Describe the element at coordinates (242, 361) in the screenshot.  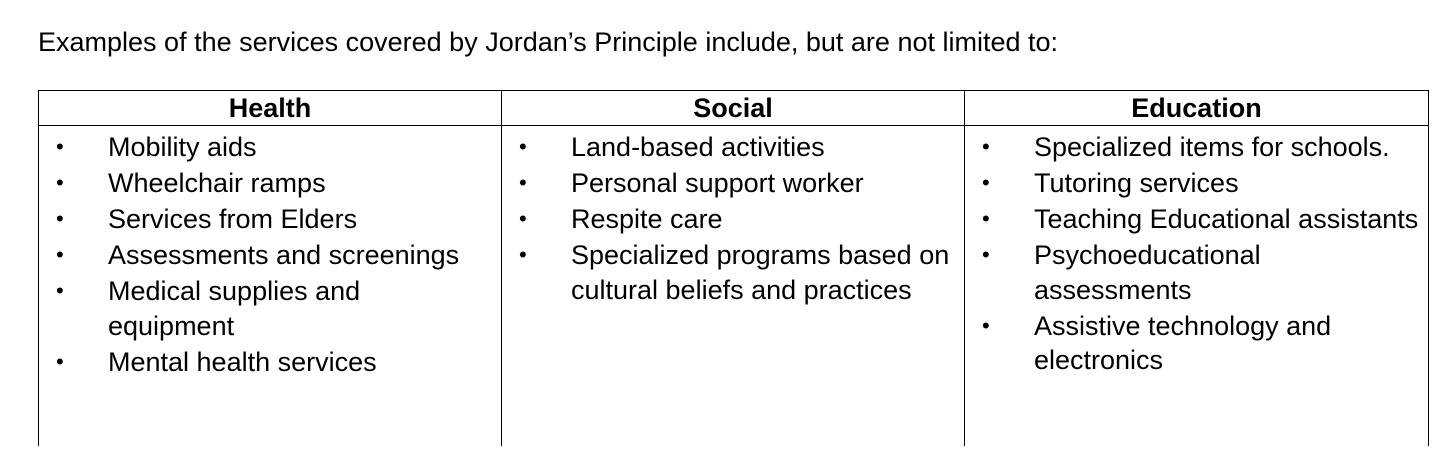
I see `list-item-text: Mental health services` at that location.